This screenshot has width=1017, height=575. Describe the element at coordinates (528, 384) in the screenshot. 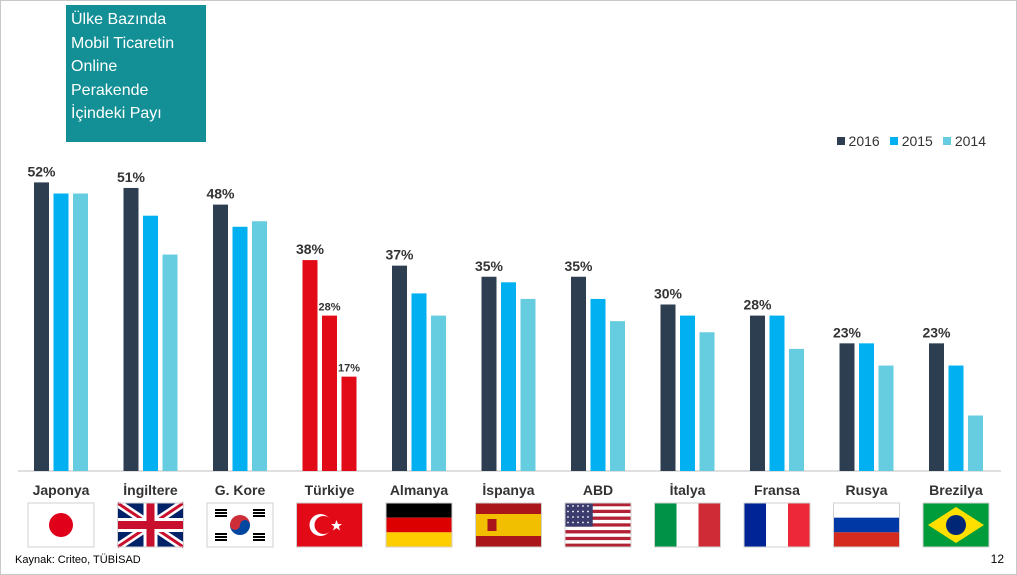

I see `bar-i-spanya-2014` at that location.